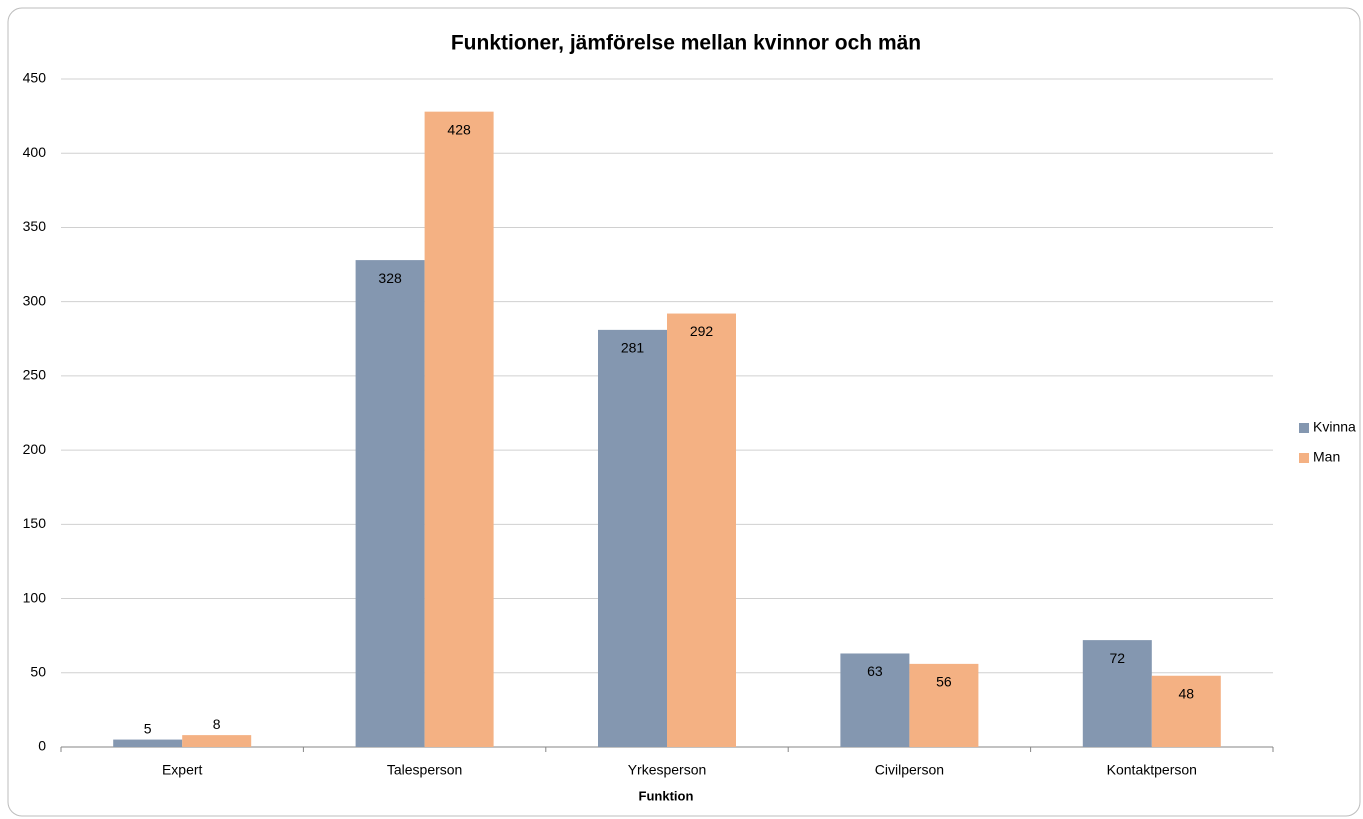 The height and width of the screenshot is (819, 1363). What do you see at coordinates (217, 724) in the screenshot?
I see `data-label: 8` at bounding box center [217, 724].